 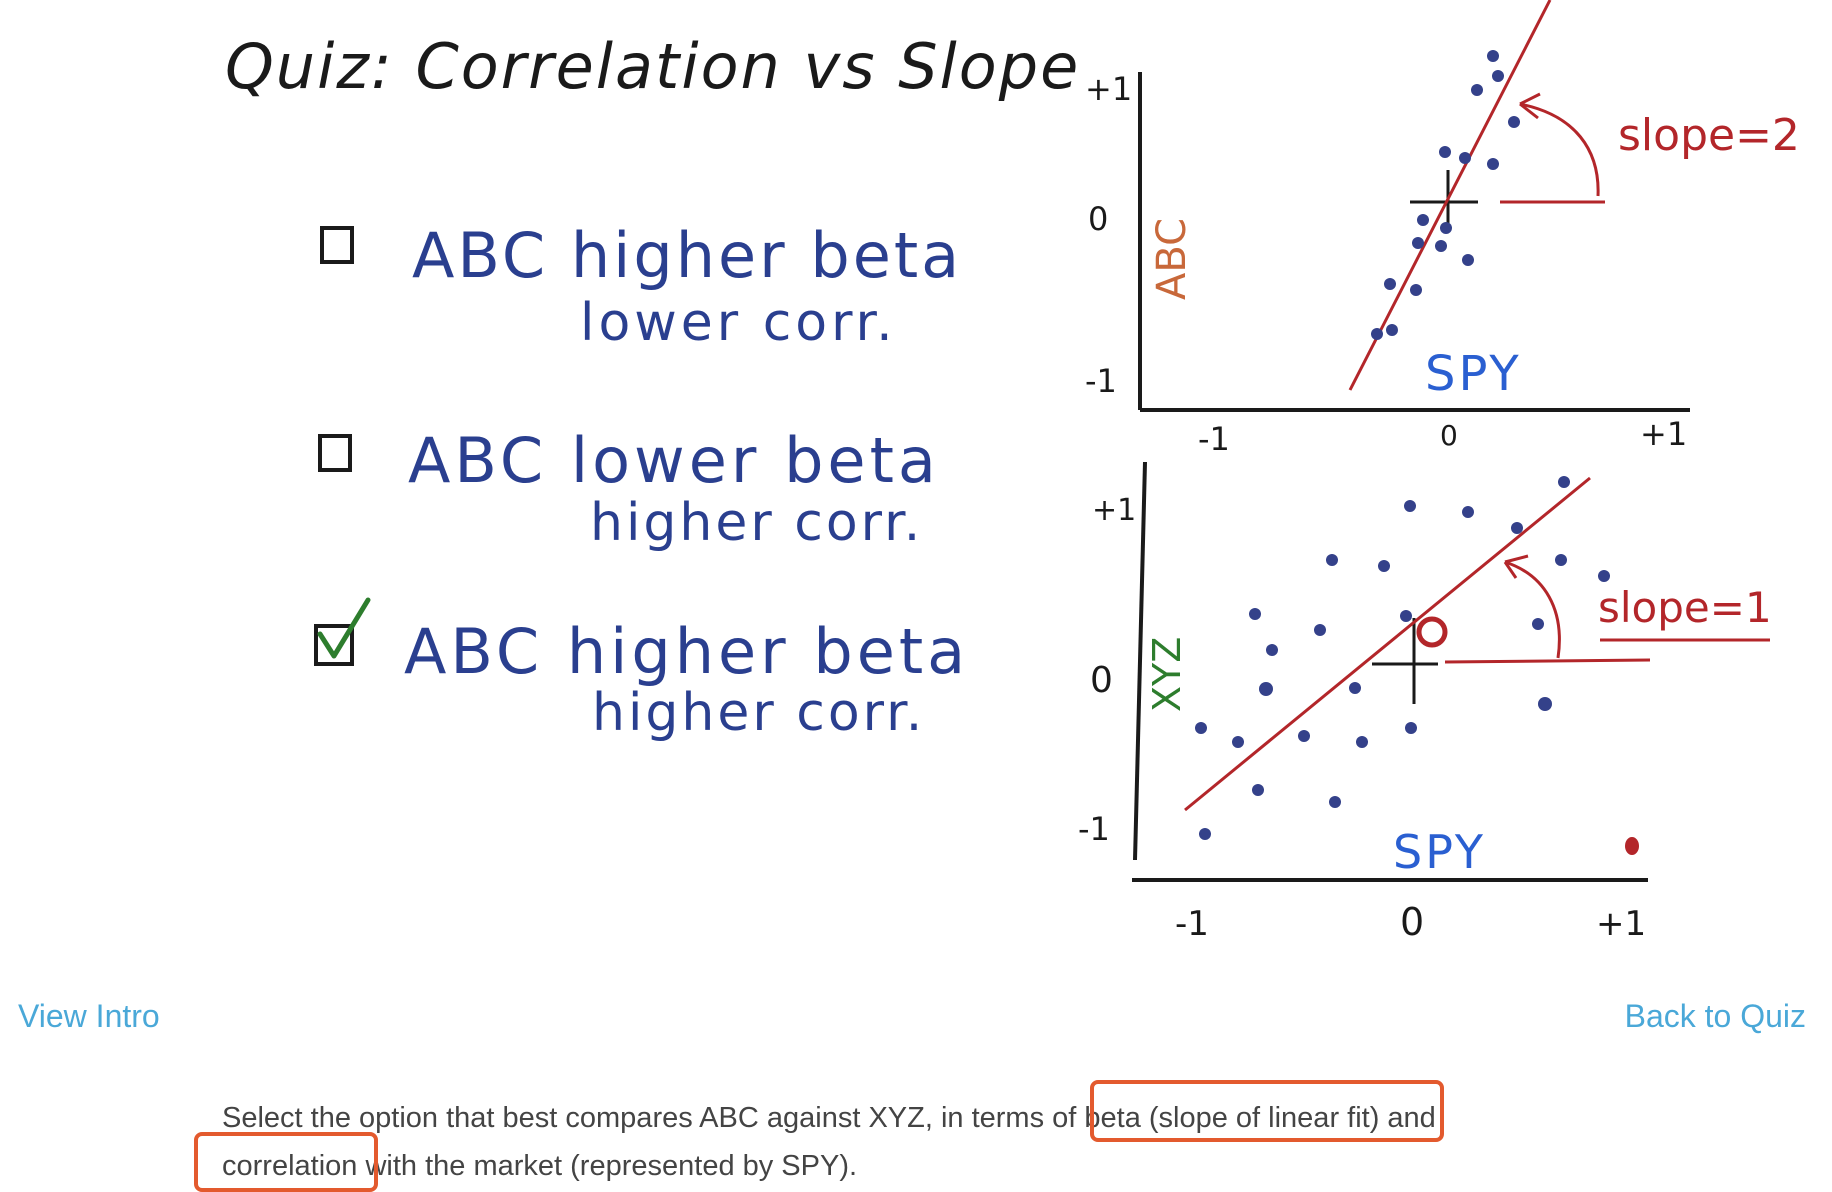 What do you see at coordinates (1516, 566) in the screenshot?
I see `bottom-plot-angle-arrowhead` at bounding box center [1516, 566].